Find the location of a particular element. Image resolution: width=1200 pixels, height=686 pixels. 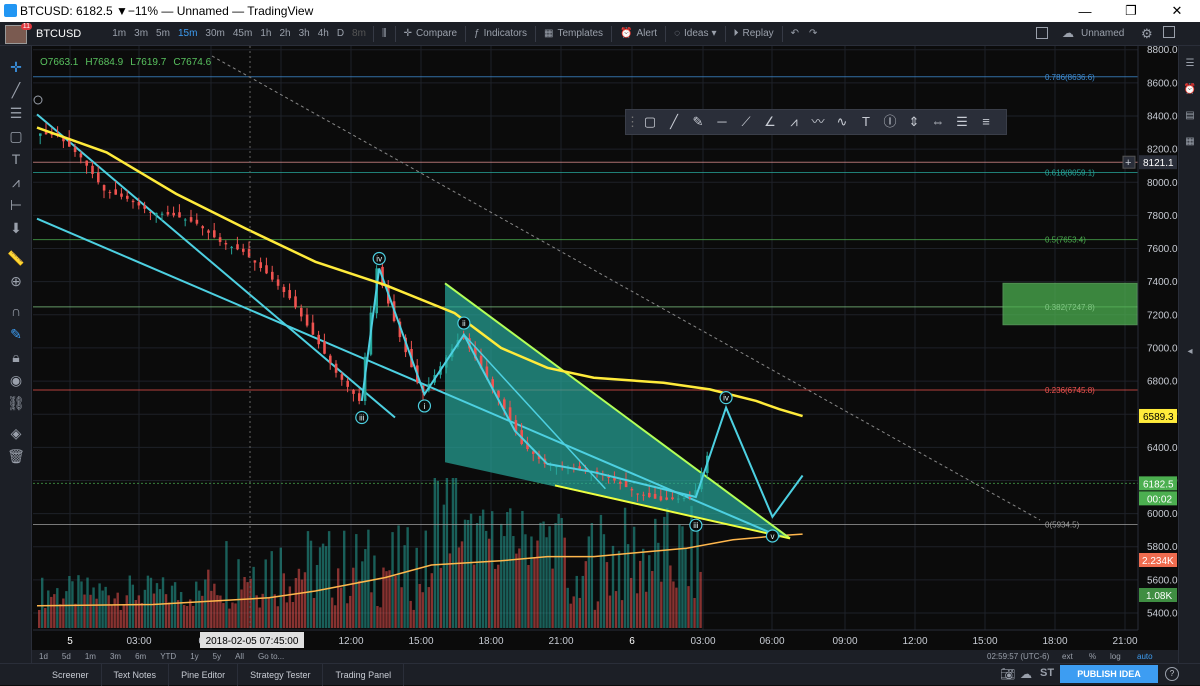

symbol-search: BTCUSD is located at coordinates (59, 33).